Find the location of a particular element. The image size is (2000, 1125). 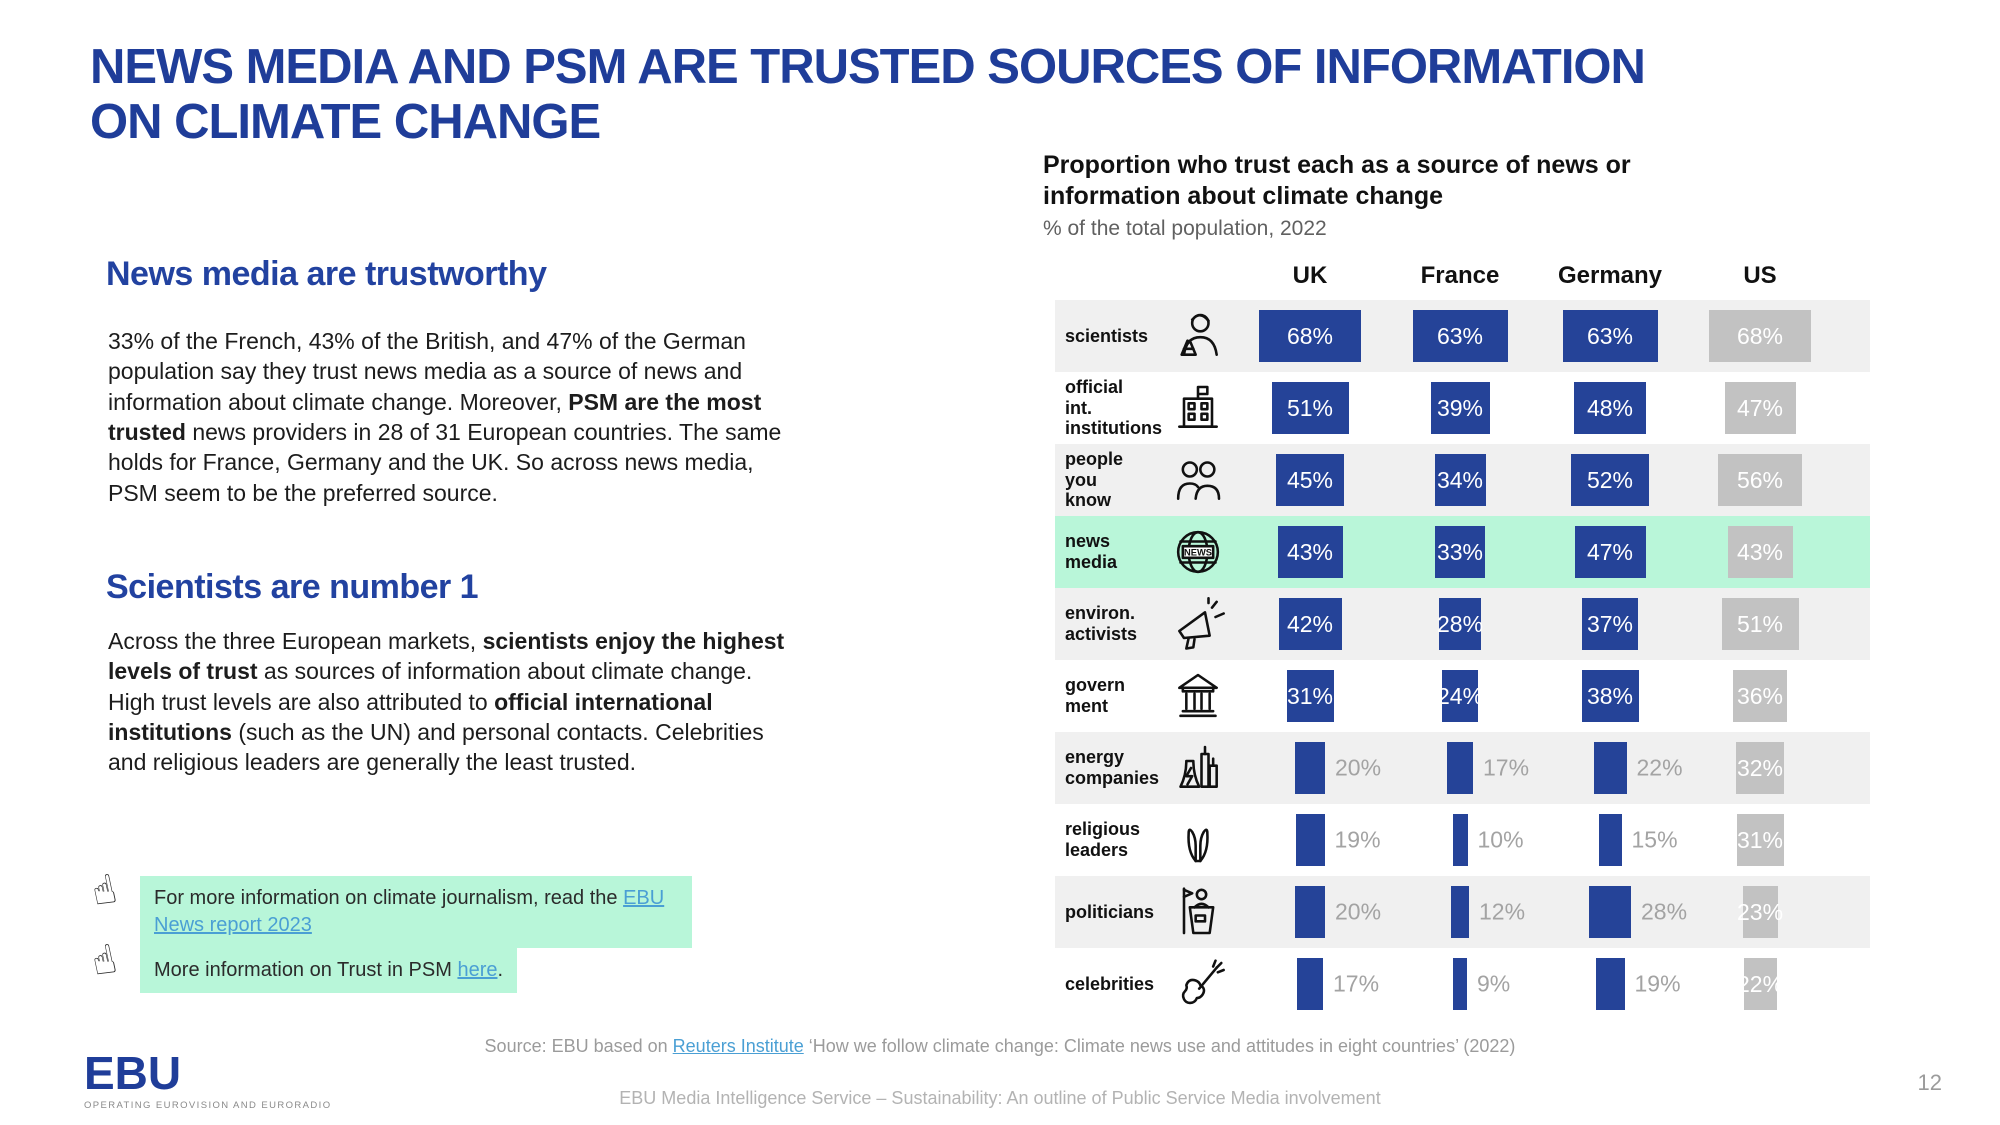

value-cell: 63% is located at coordinates (1610, 336).